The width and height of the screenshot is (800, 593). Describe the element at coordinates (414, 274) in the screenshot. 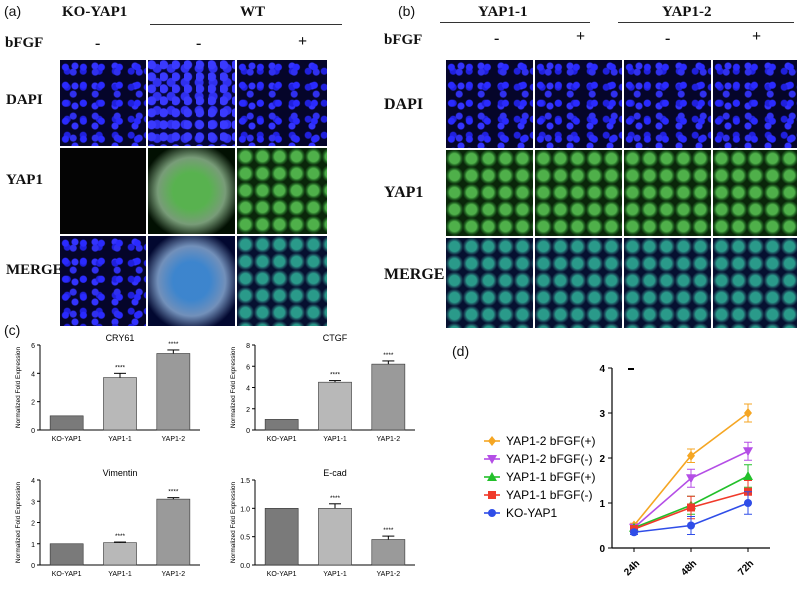

I see `row-label-b-merge: MERGE` at that location.